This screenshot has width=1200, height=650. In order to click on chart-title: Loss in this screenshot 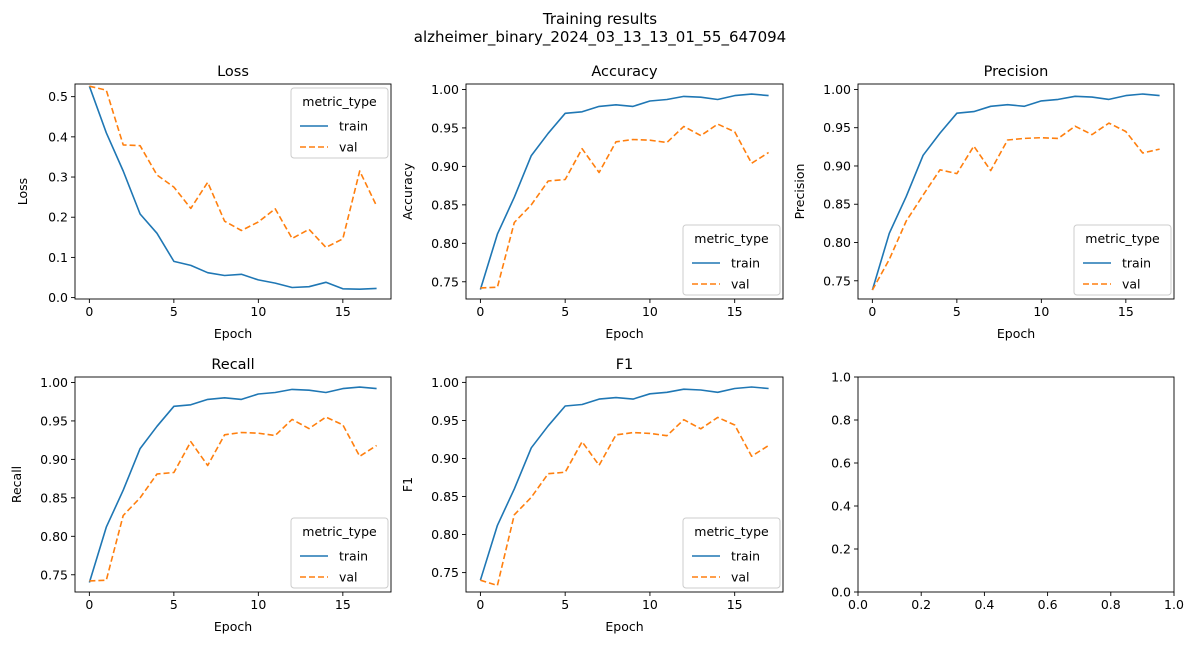, I will do `click(233, 72)`.